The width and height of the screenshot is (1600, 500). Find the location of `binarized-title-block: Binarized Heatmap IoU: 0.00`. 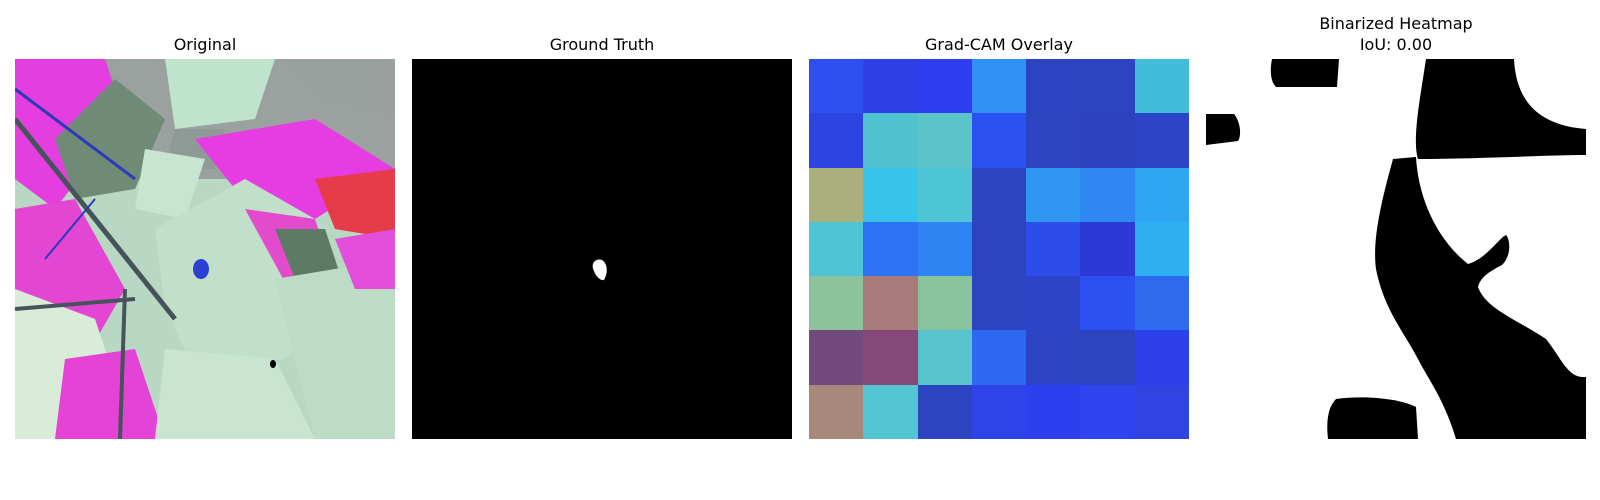

binarized-title-block: Binarized Heatmap IoU: 0.00 is located at coordinates (1396, 34).